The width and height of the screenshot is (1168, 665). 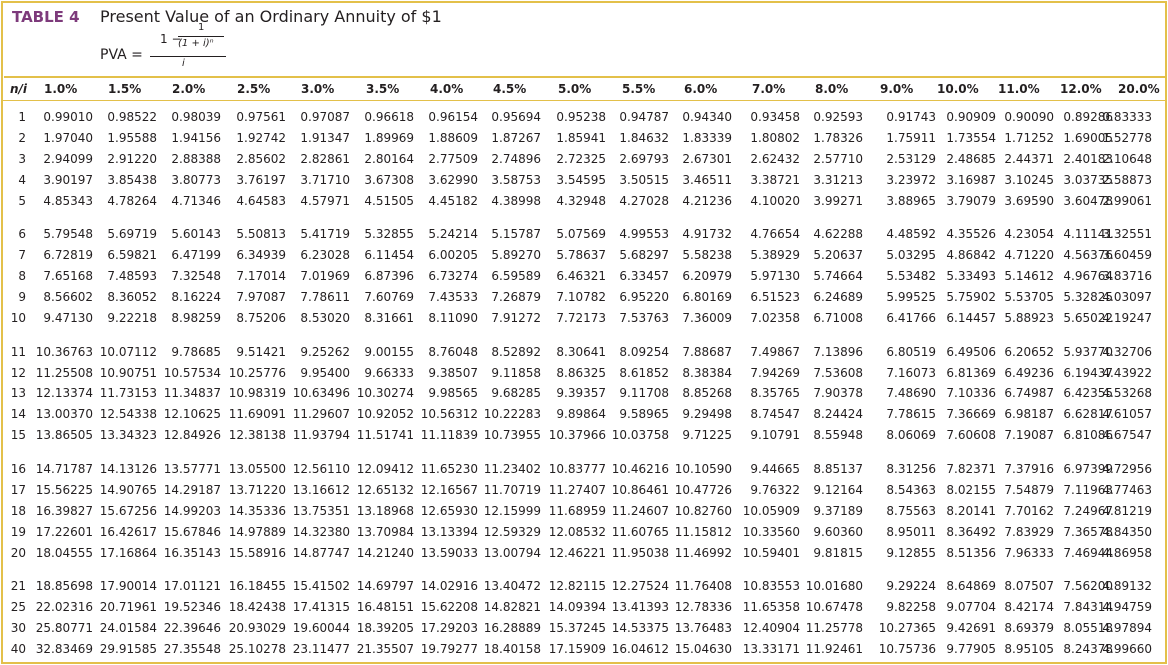 I want to click on table-cell: 16.04612, so click(x=640, y=648).